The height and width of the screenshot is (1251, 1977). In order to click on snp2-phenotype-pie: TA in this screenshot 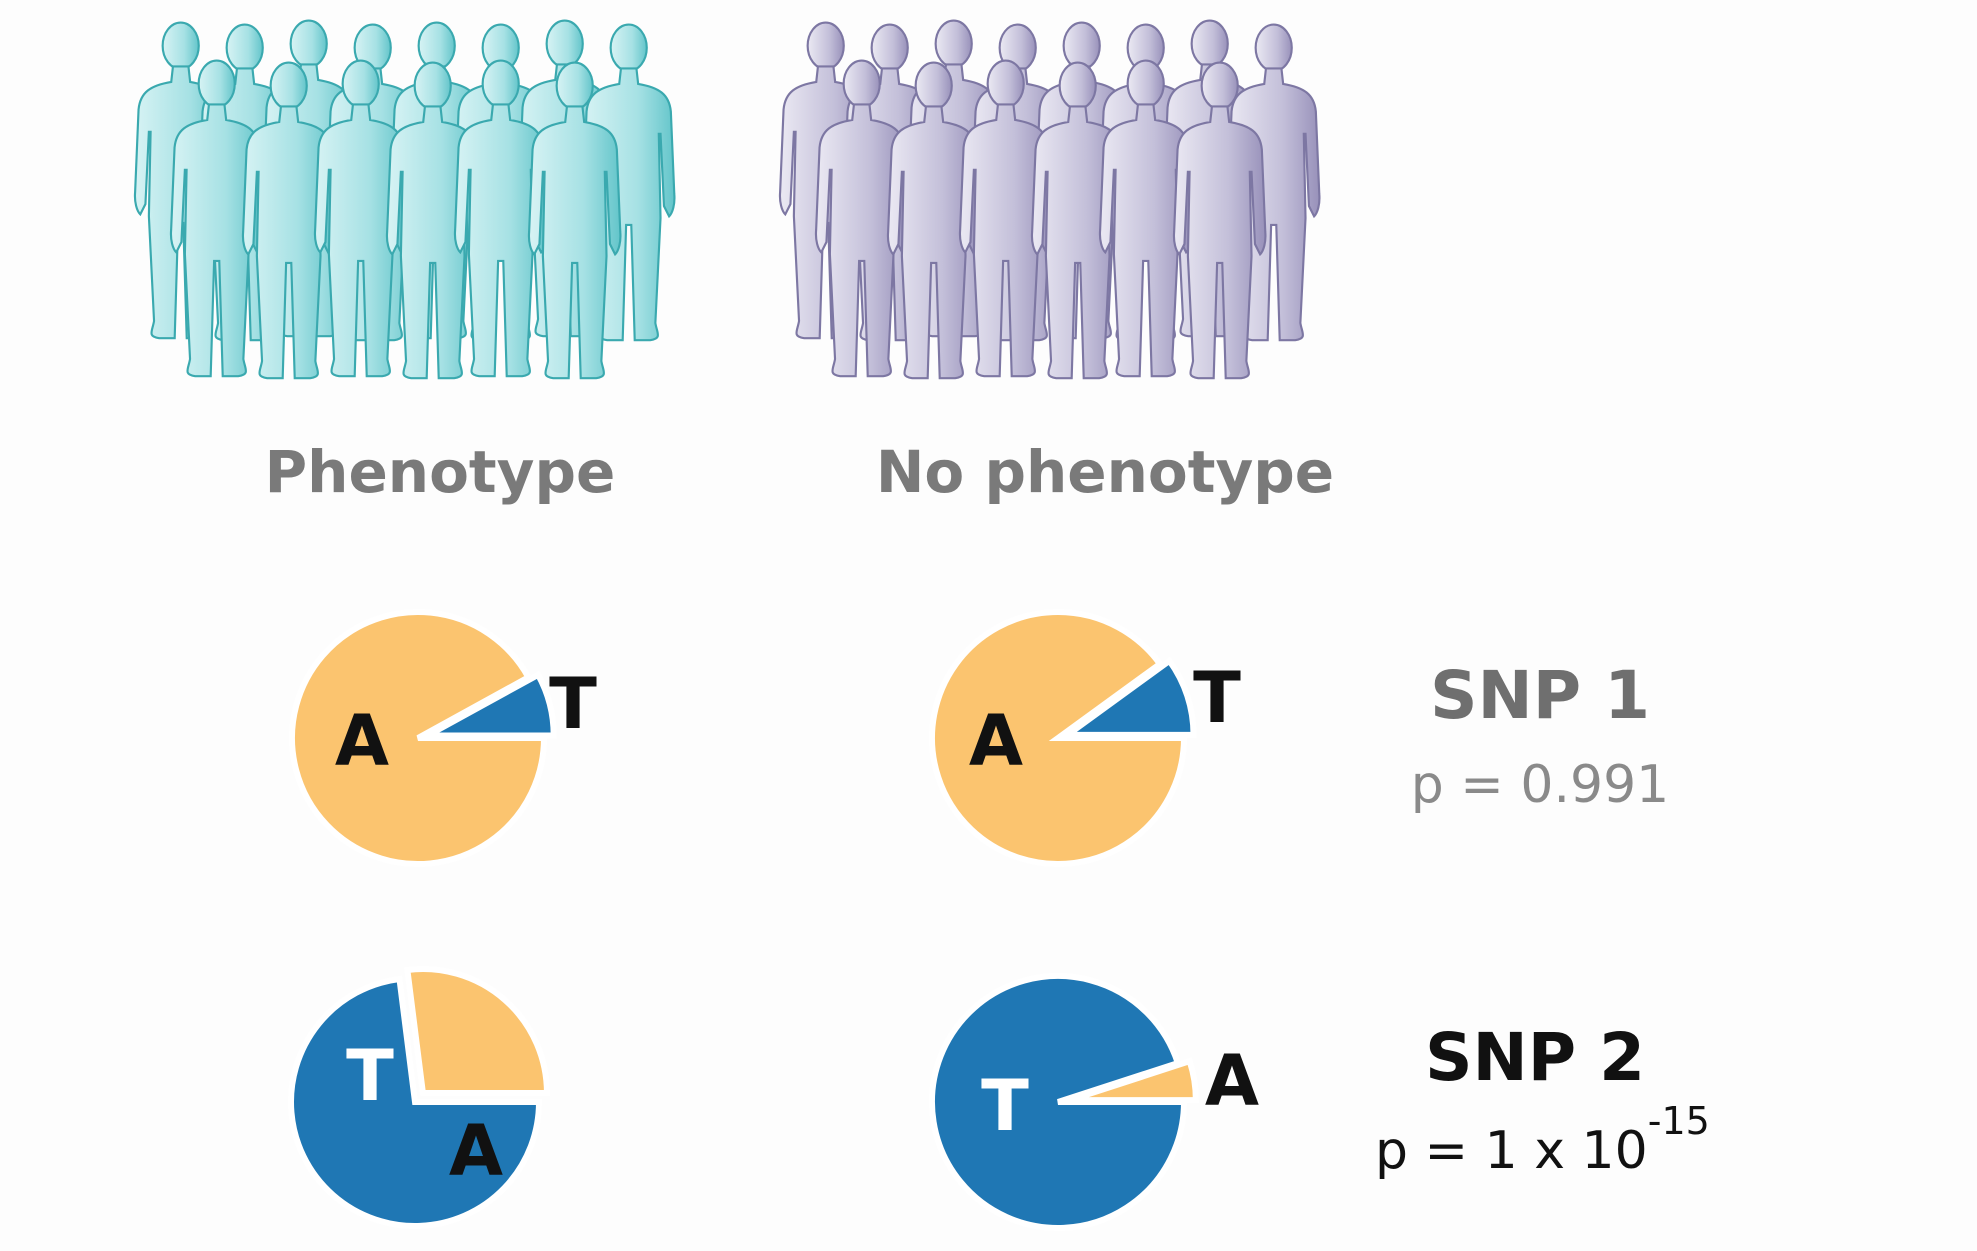, I will do `click(419, 1097)`.